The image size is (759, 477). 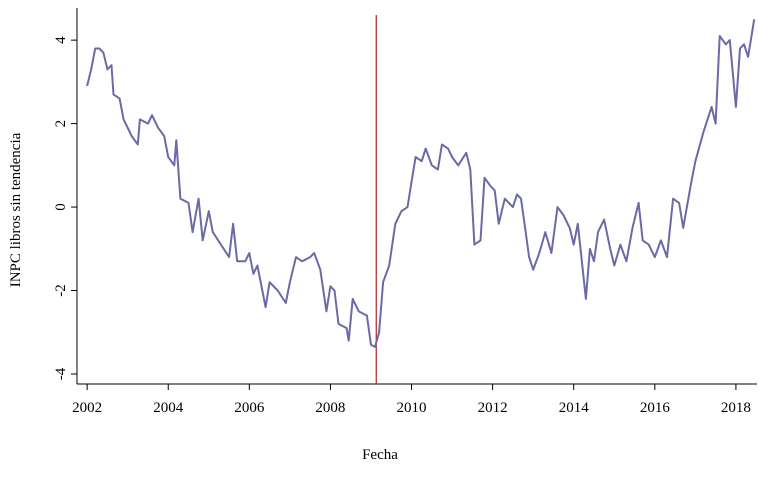 What do you see at coordinates (574, 408) in the screenshot?
I see `x-tick-label: 2014` at bounding box center [574, 408].